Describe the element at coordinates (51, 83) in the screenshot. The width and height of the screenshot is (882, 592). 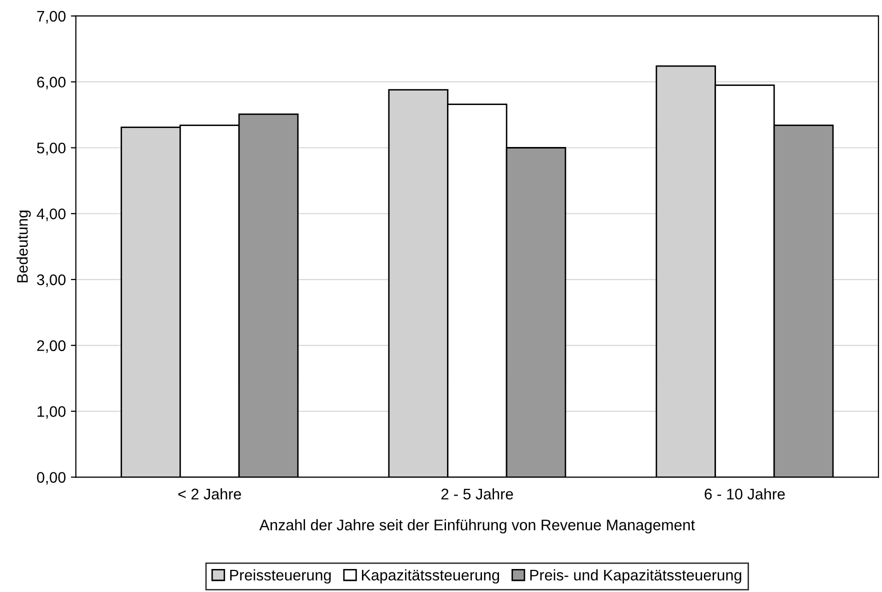
I see `y-tick-label: 6,00` at that location.